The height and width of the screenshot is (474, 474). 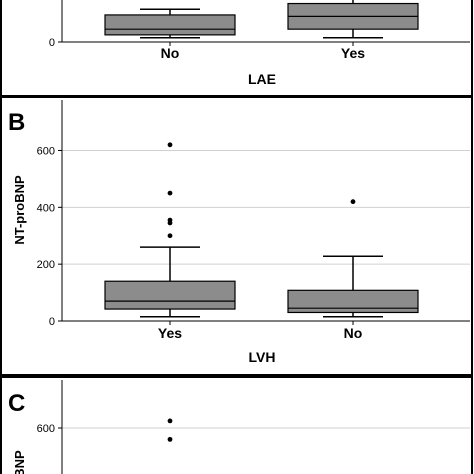 I want to click on panel-b-category-label: No, so click(x=353, y=333).